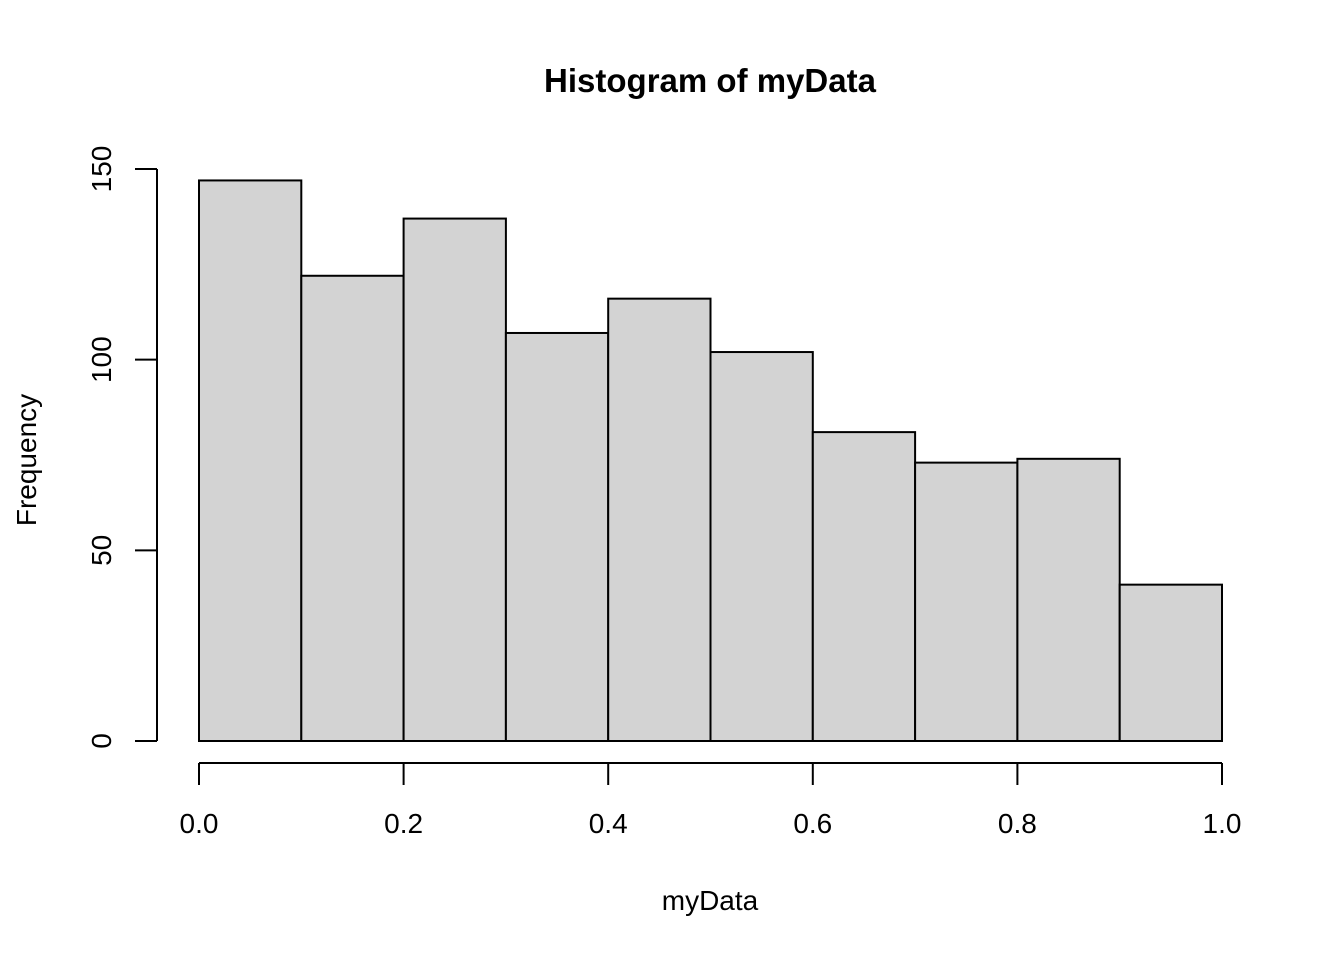 Image resolution: width=1344 pixels, height=960 pixels. I want to click on y-tick-label: 150, so click(101, 169).